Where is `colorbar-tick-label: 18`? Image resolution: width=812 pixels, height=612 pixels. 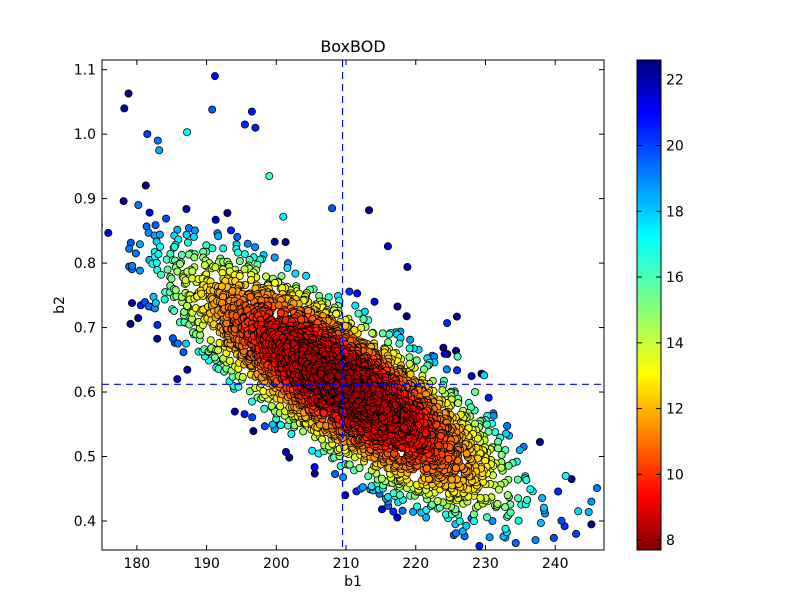
colorbar-tick-label: 18 is located at coordinates (675, 212).